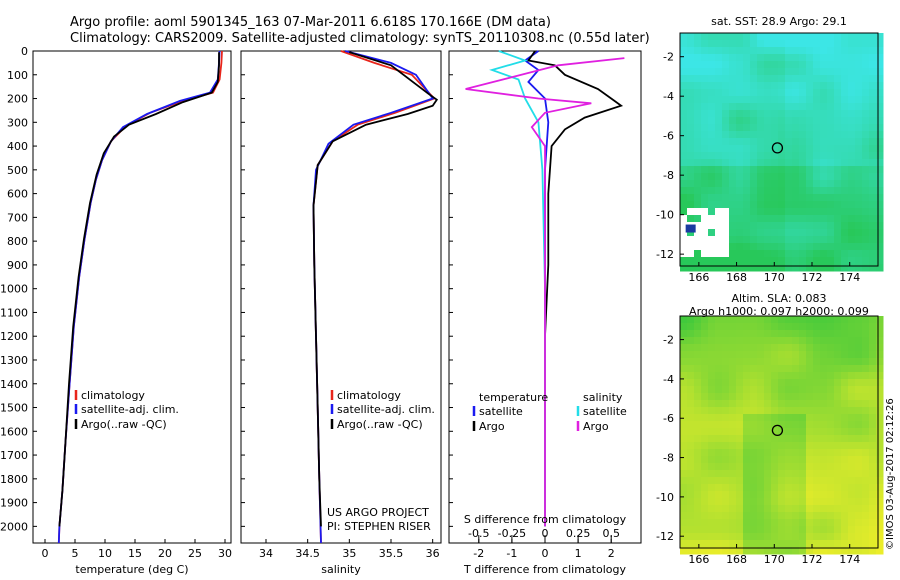 This screenshot has width=900, height=580. Describe the element at coordinates (779, 432) in the screenshot. I see `map-frame` at that location.